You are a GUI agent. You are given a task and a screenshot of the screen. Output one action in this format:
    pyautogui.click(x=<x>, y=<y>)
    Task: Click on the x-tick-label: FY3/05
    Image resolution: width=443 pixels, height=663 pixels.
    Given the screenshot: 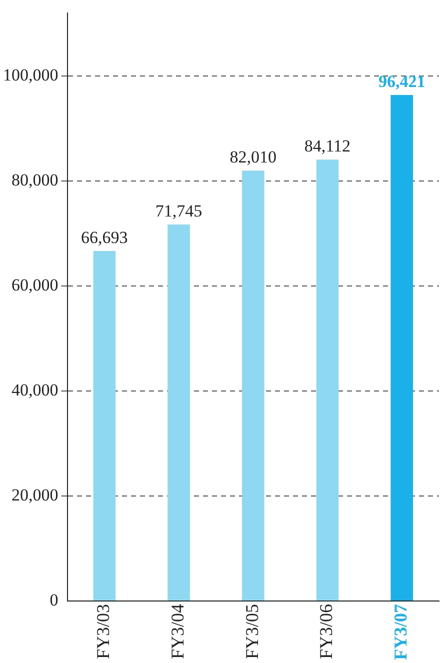 What is the action you would take?
    pyautogui.click(x=252, y=632)
    